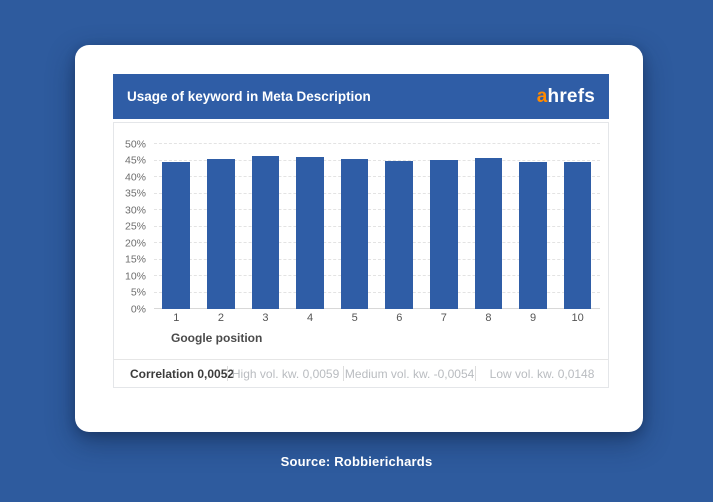 The width and height of the screenshot is (713, 502). I want to click on y-axis-tick-label: 20%, so click(135, 242).